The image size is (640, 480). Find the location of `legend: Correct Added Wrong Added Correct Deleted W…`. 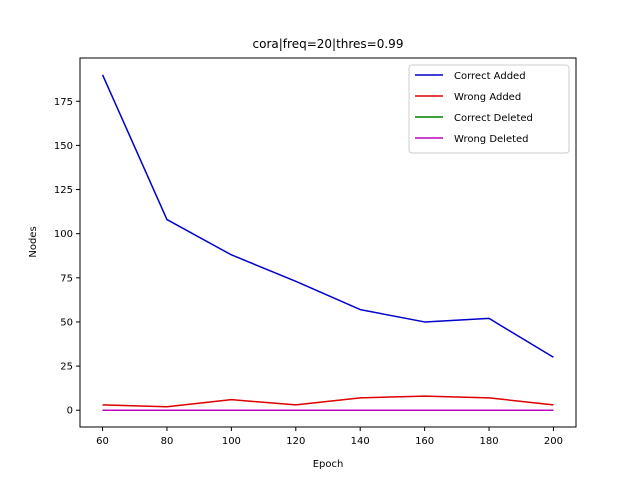

legend: Correct Added Wrong Added Correct Deleted W… is located at coordinates (489, 109).